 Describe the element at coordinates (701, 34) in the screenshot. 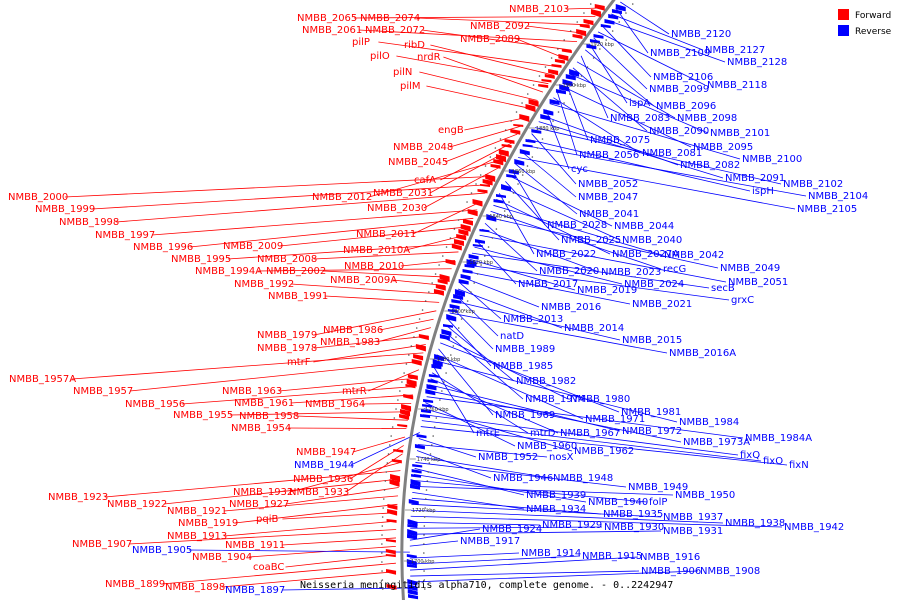

I see `gene-label-reverse: NMBB_2120` at that location.